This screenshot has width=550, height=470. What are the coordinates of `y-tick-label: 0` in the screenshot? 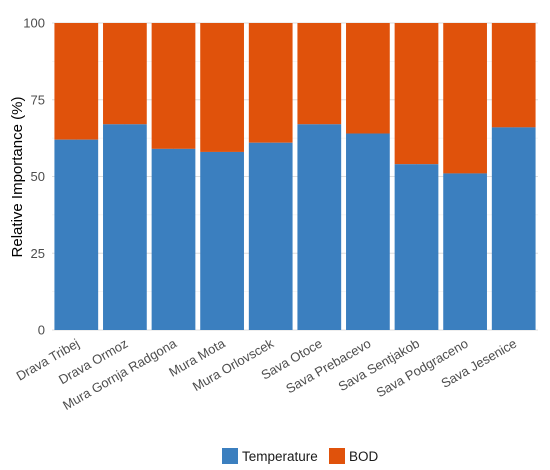 It's located at (41, 330).